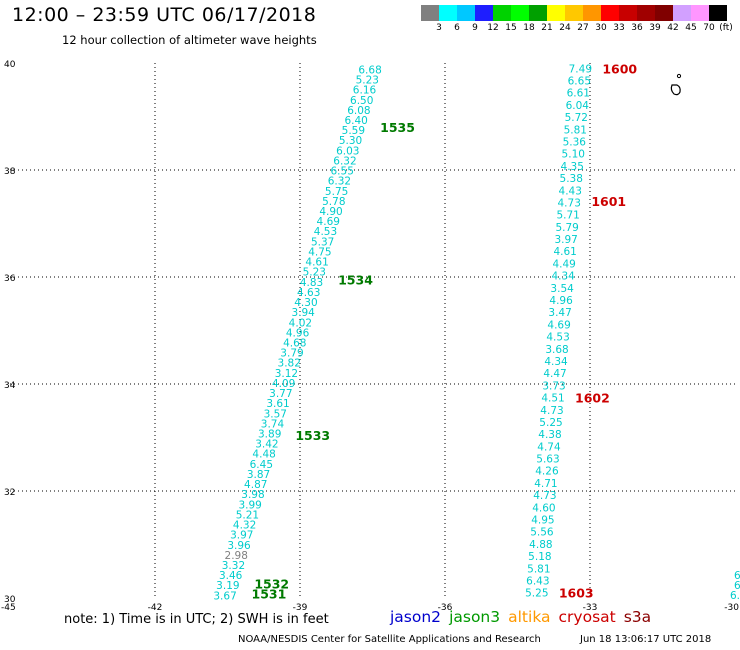 This screenshot has width=740, height=650. Describe the element at coordinates (355, 280) in the screenshot. I see `pass-time-label: 1534` at that location.